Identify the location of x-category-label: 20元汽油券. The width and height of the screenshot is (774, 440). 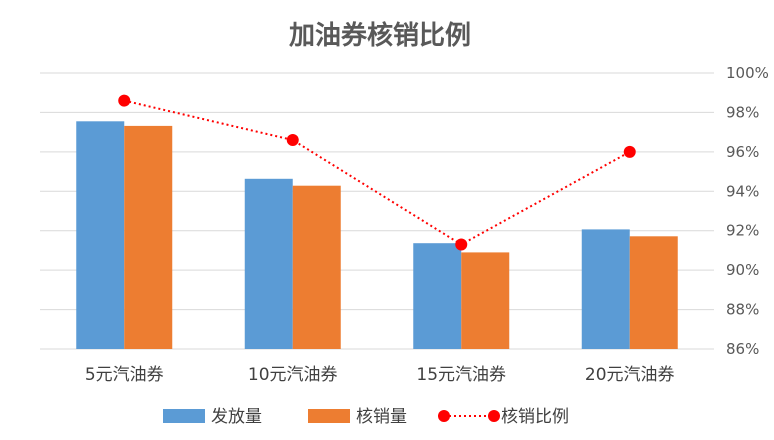
(630, 375).